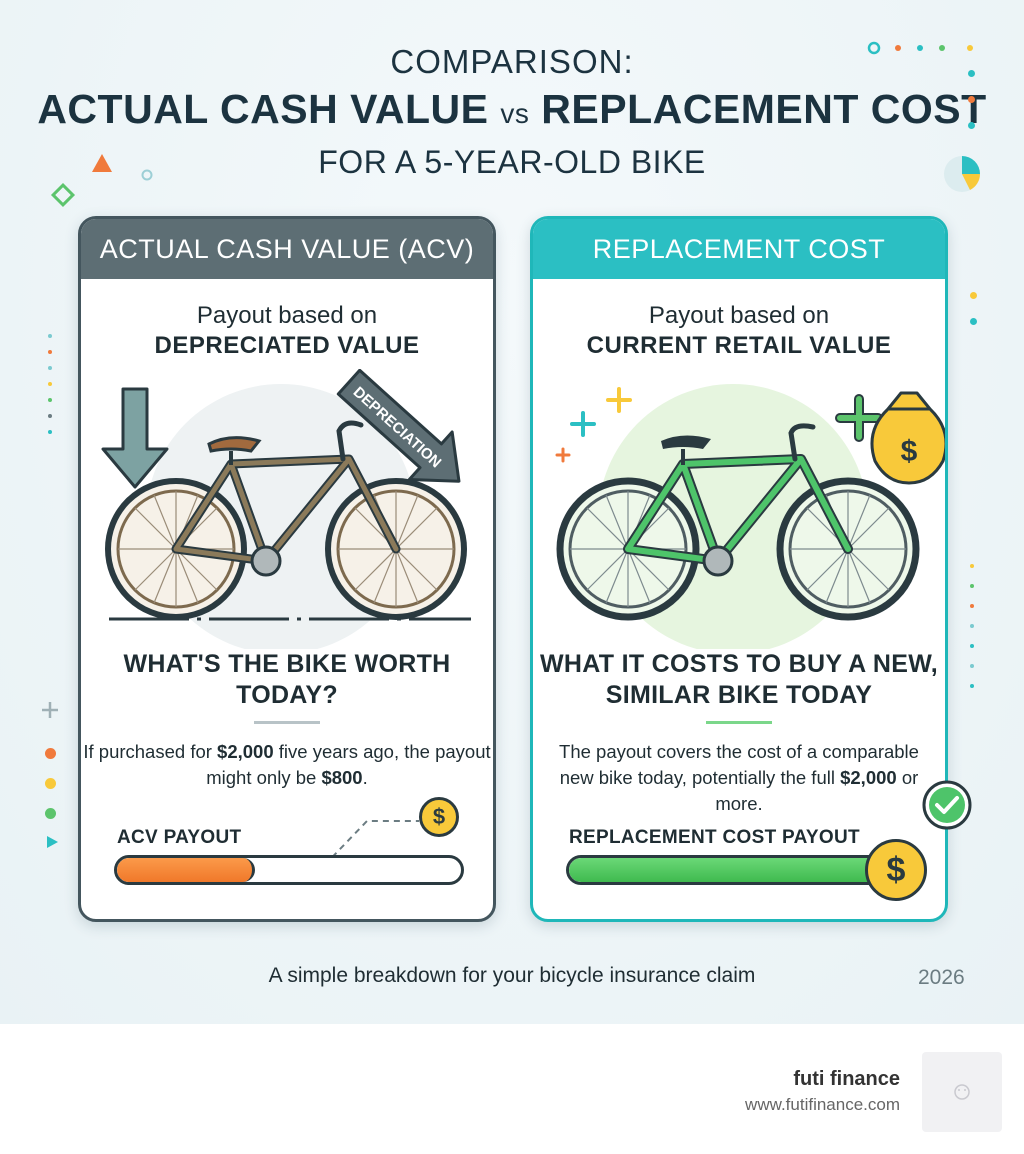 This screenshot has width=1024, height=1154. I want to click on footer: futi finance www.futifinance.com, so click(512, 1089).